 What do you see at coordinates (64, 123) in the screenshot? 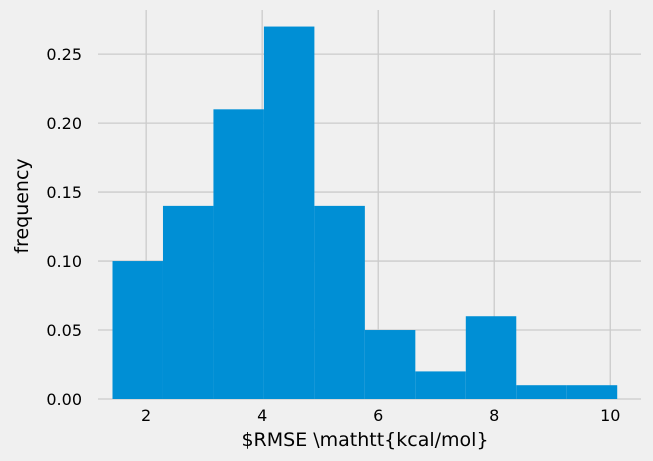
I see `y-tick-label: 0.20` at bounding box center [64, 123].